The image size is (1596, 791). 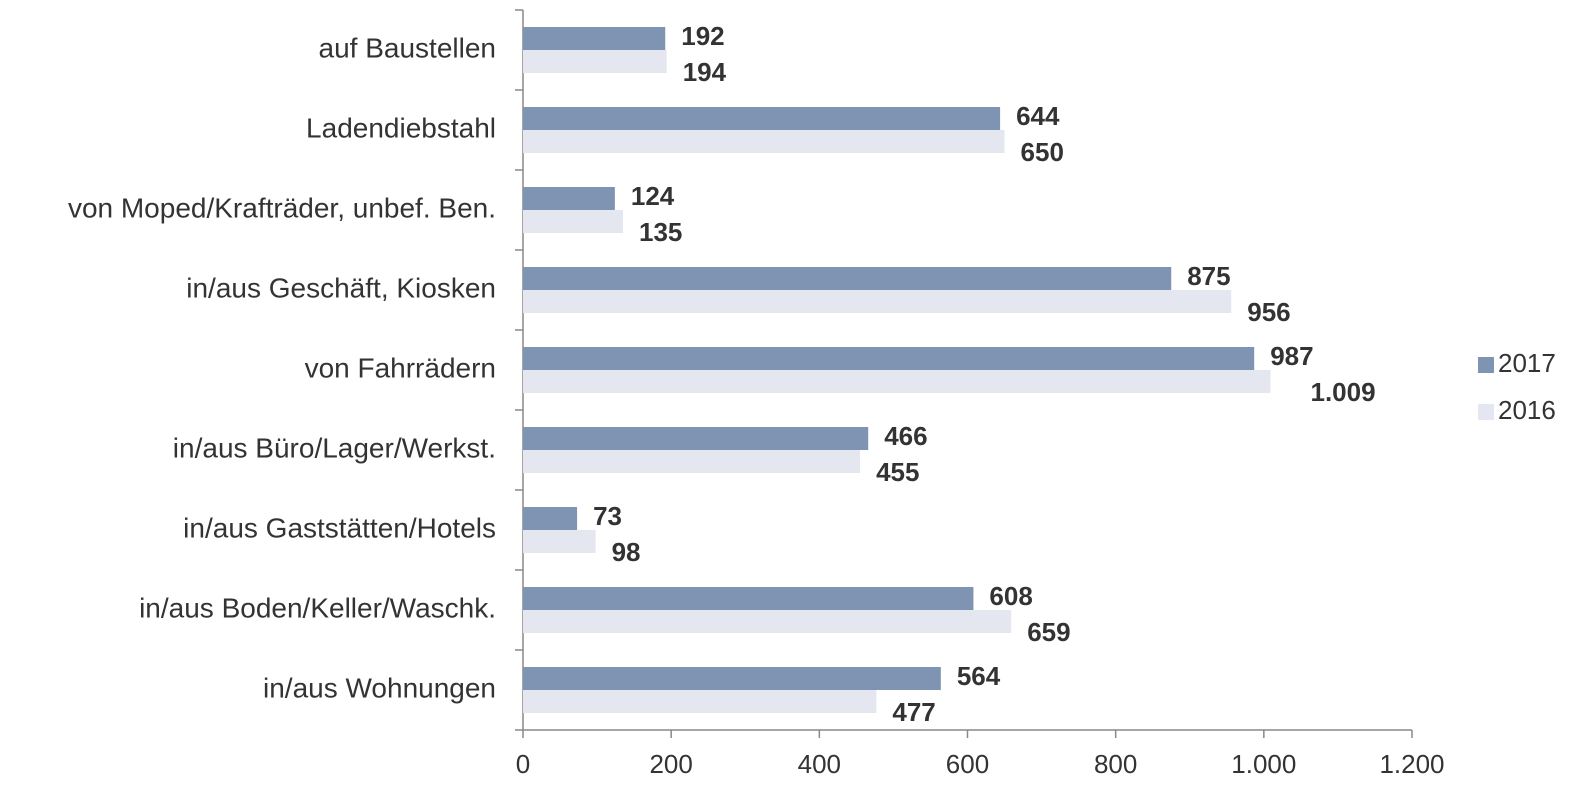 I want to click on category-label: in/aus Wohnungen, so click(x=379, y=687).